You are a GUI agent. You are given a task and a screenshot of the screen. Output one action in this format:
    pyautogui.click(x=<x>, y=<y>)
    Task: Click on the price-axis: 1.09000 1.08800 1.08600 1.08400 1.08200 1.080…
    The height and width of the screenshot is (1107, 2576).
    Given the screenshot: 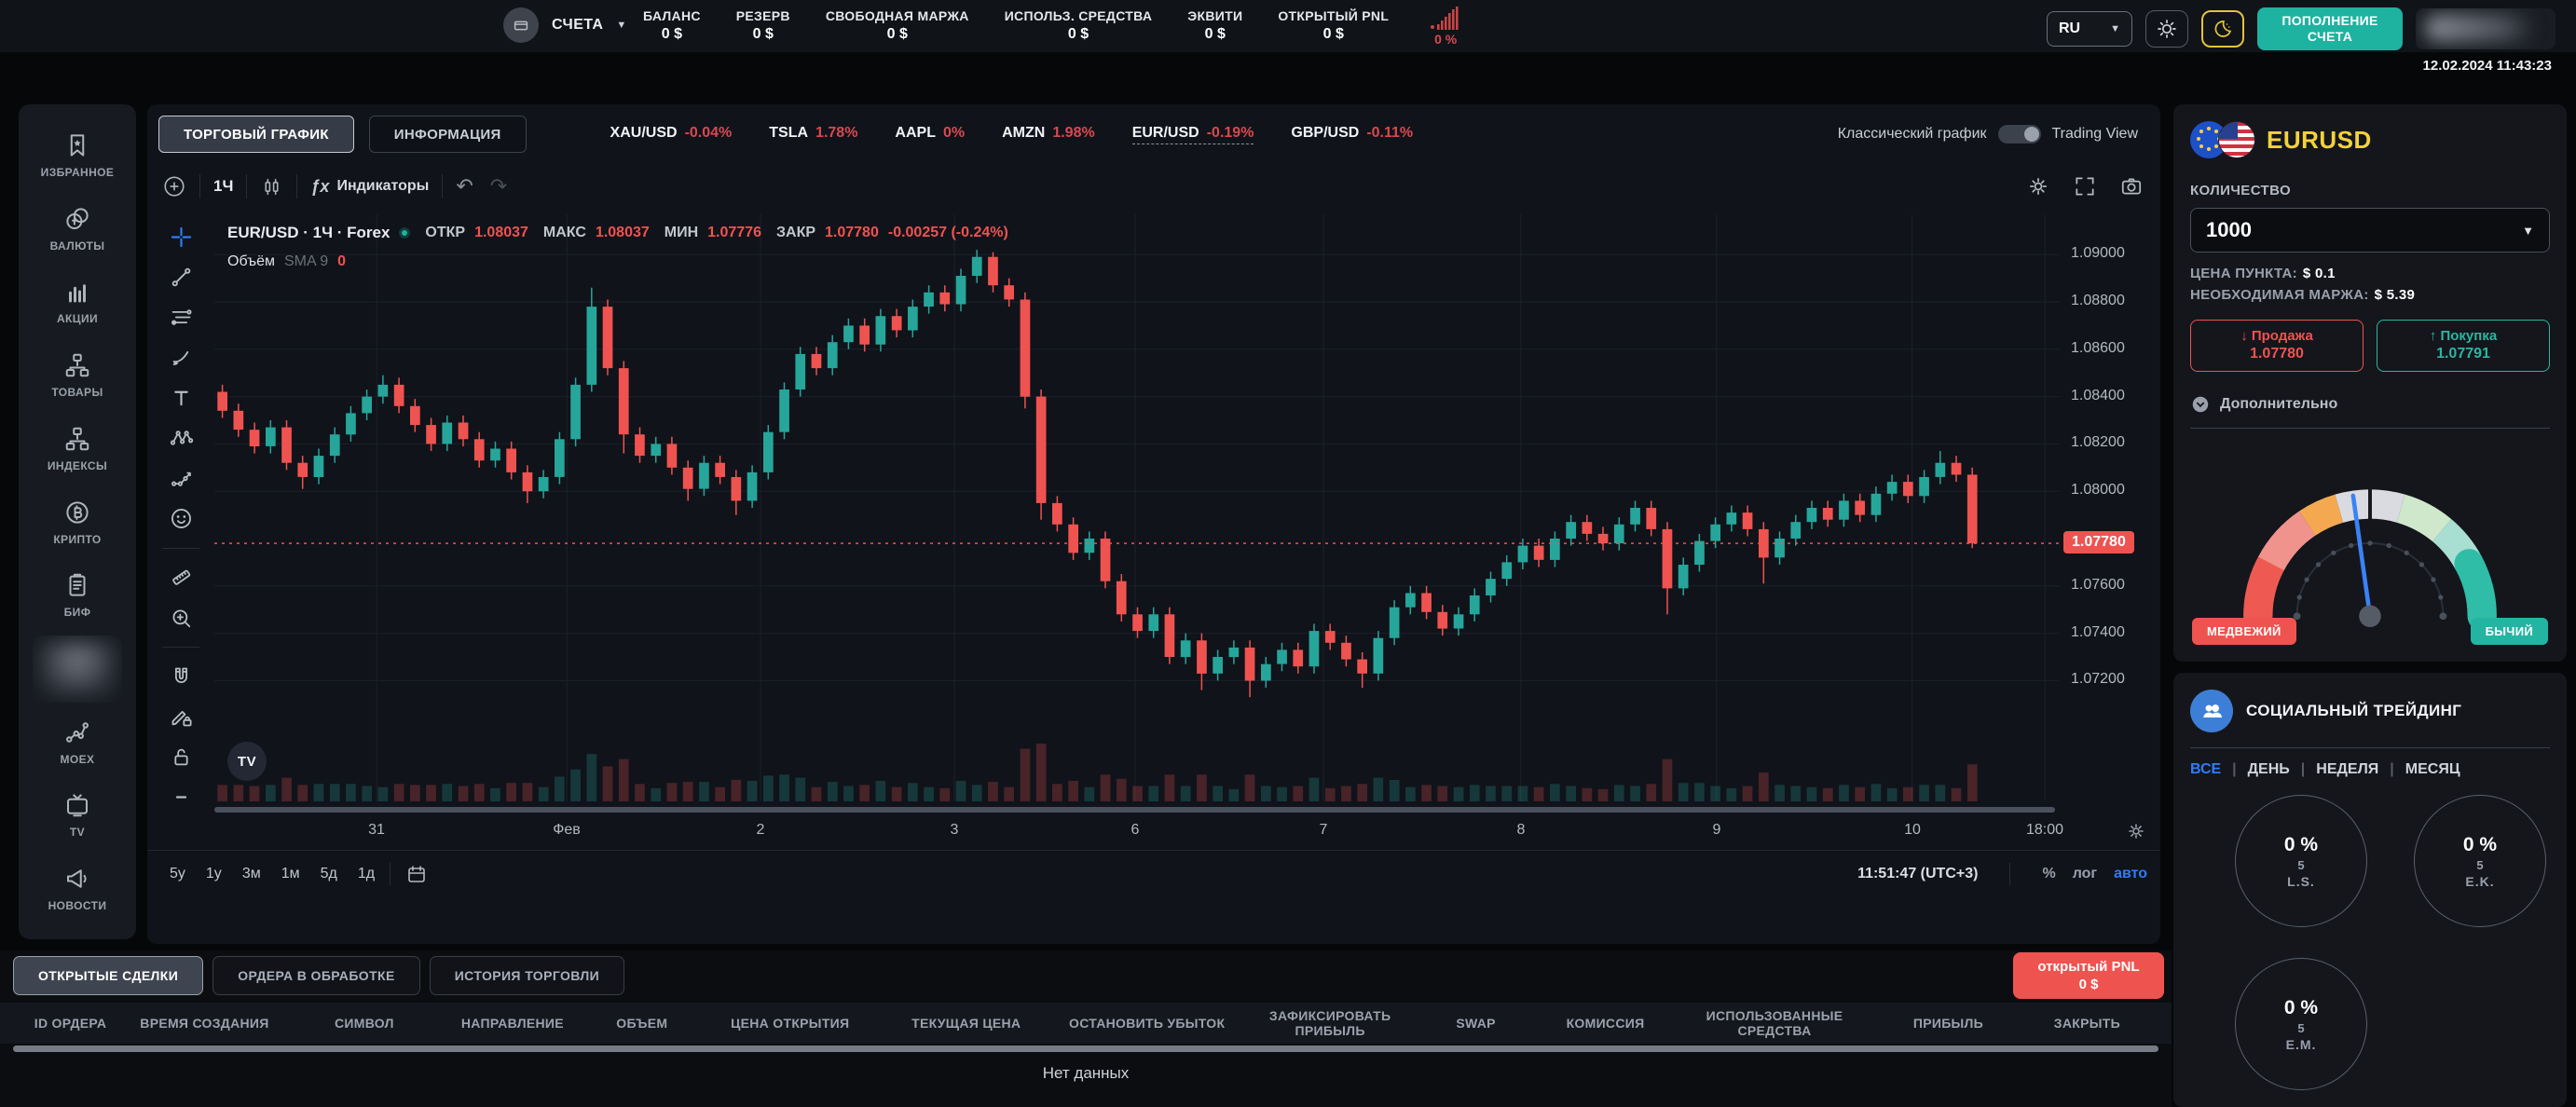 What is the action you would take?
    pyautogui.click(x=2110, y=507)
    